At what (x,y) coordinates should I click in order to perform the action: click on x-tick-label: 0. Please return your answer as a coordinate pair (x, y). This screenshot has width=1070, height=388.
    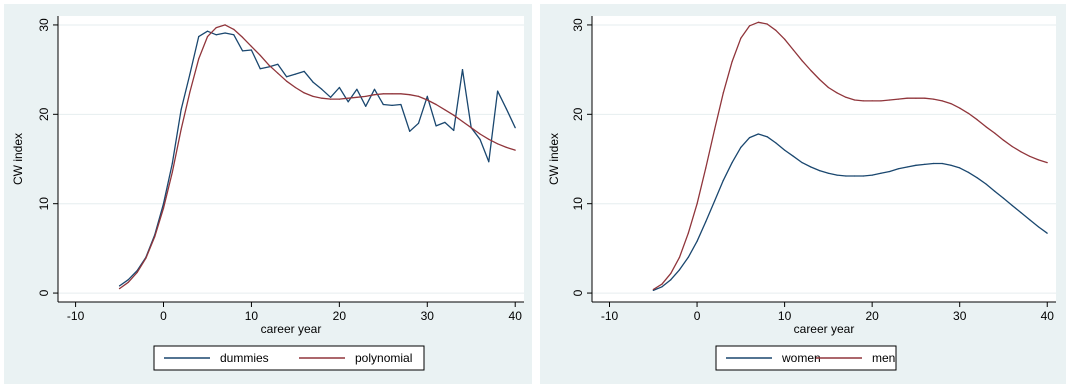
    Looking at the image, I should click on (163, 316).